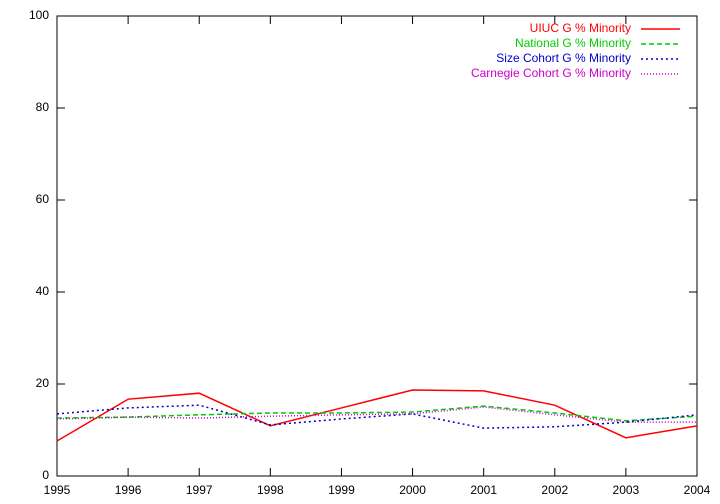 Image resolution: width=720 pixels, height=504 pixels. What do you see at coordinates (580, 28) in the screenshot?
I see `legend-label: UIUC G % Minority` at bounding box center [580, 28].